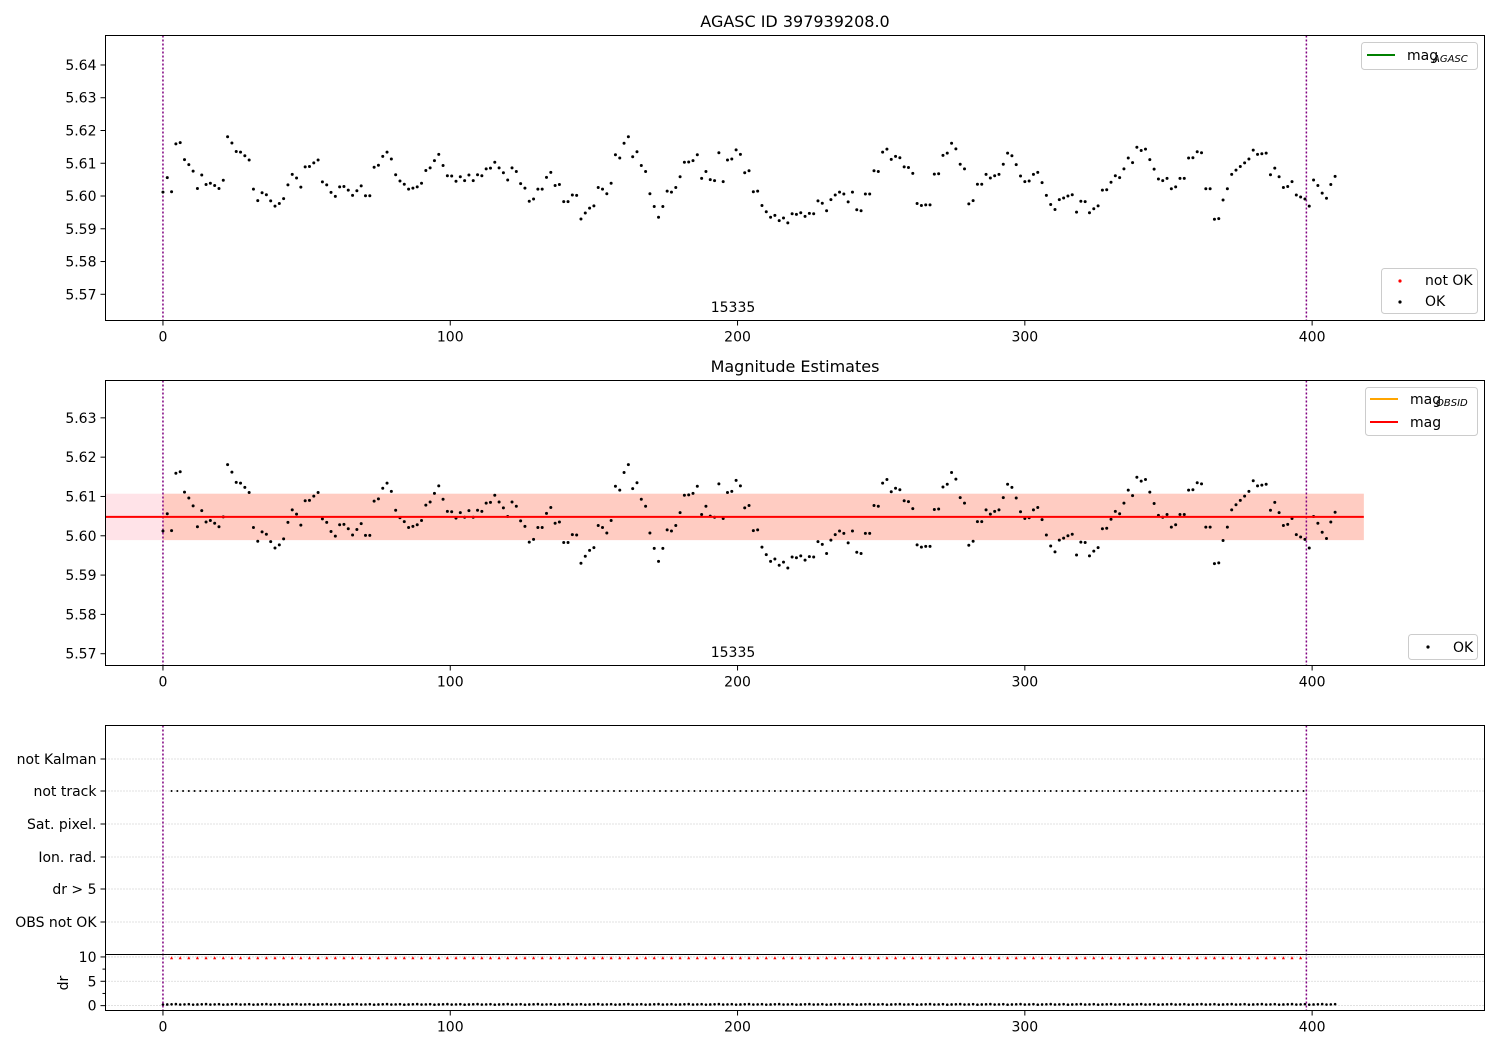 The height and width of the screenshot is (1050, 1500). I want to click on x-tick-label: 100, so click(450, 683).